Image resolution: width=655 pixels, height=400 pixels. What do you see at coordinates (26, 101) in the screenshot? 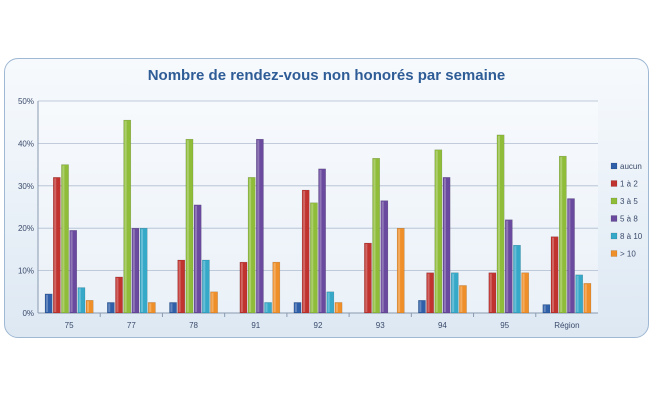
I see `y-tick-label: 50%` at bounding box center [26, 101].